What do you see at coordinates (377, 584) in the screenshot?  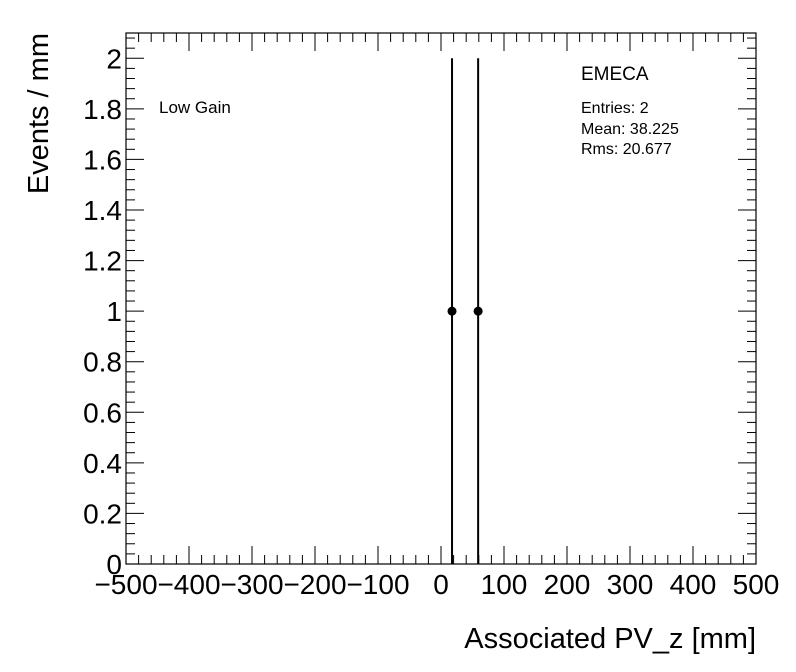 I see `x-tick-label: −100` at bounding box center [377, 584].